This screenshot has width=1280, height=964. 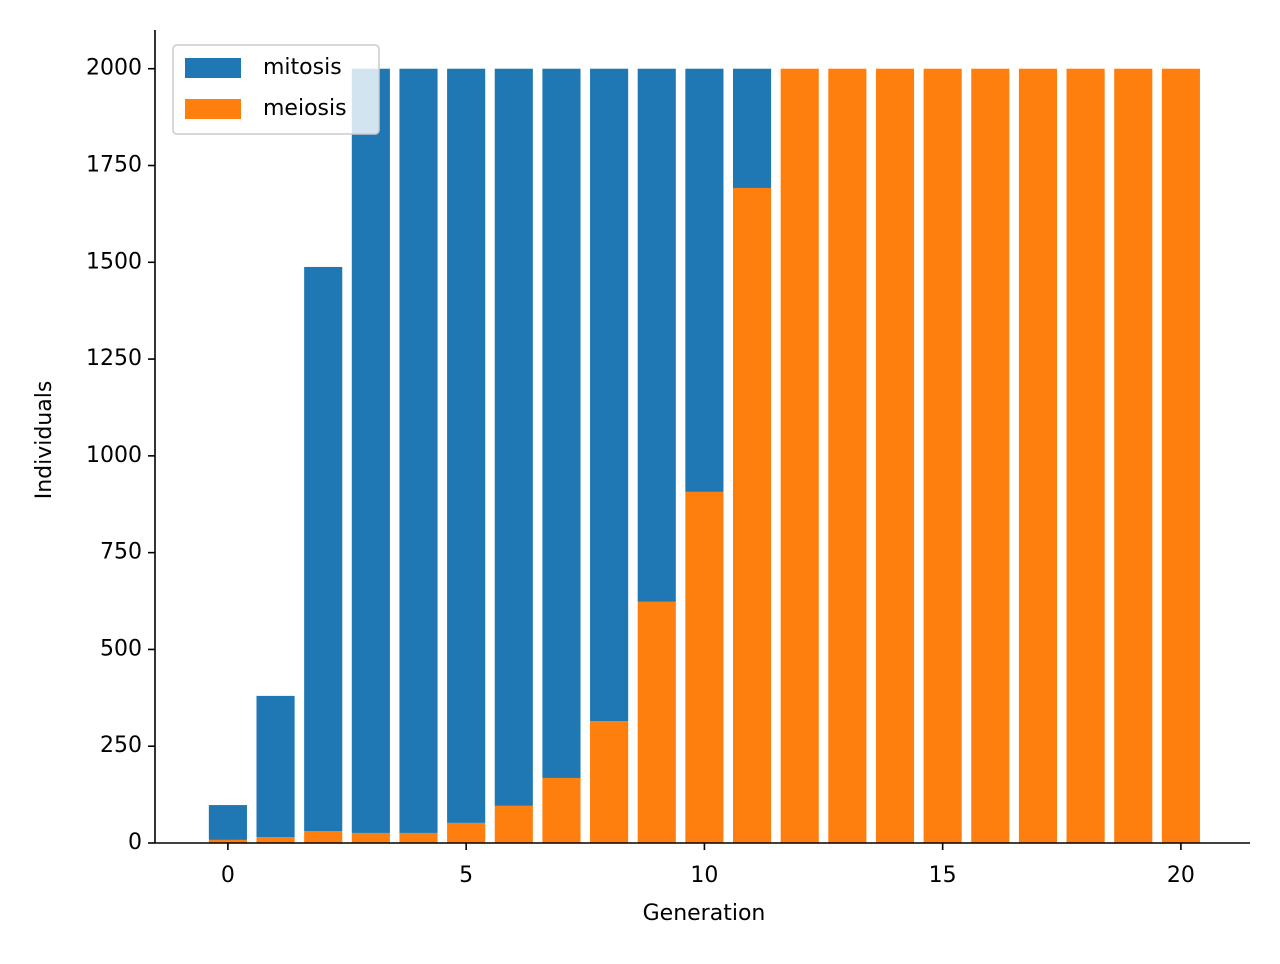 I want to click on y-tick-label: 1500, so click(x=114, y=261).